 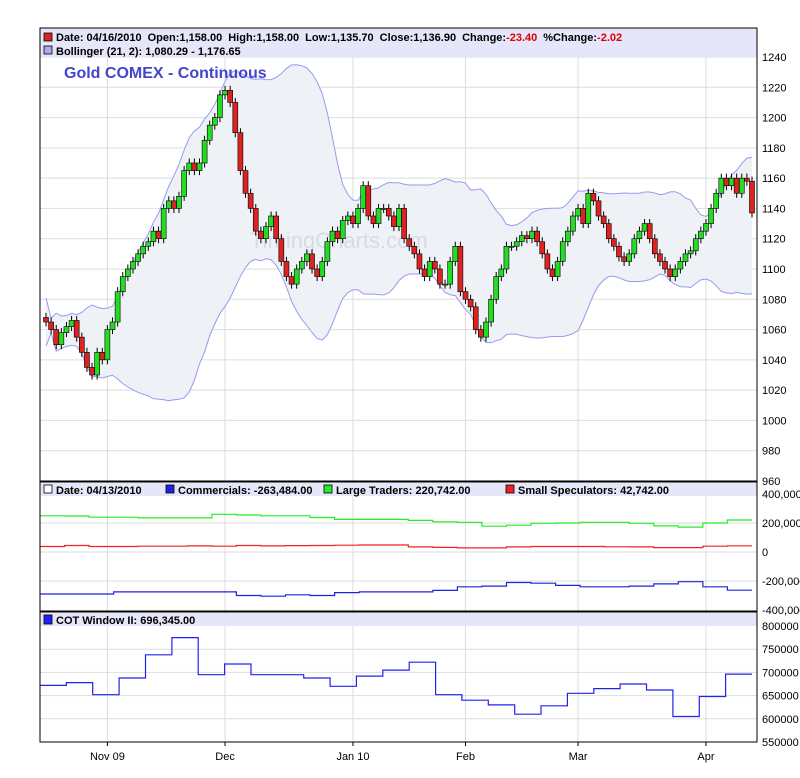 What do you see at coordinates (398, 619) in the screenshot?
I see `window-legend-bg` at bounding box center [398, 619].